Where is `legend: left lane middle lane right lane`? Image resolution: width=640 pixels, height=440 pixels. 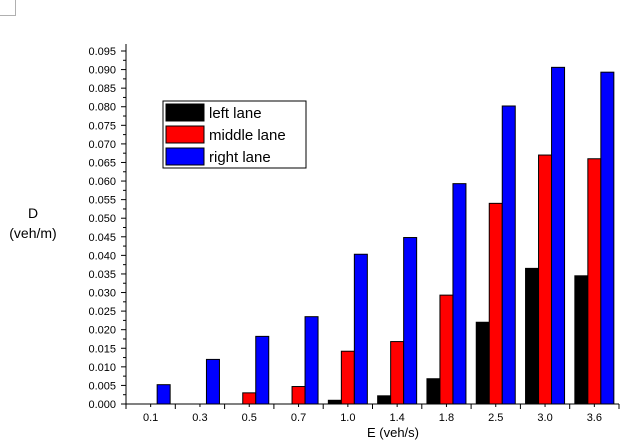 legend: left lane middle lane right lane is located at coordinates (234, 134).